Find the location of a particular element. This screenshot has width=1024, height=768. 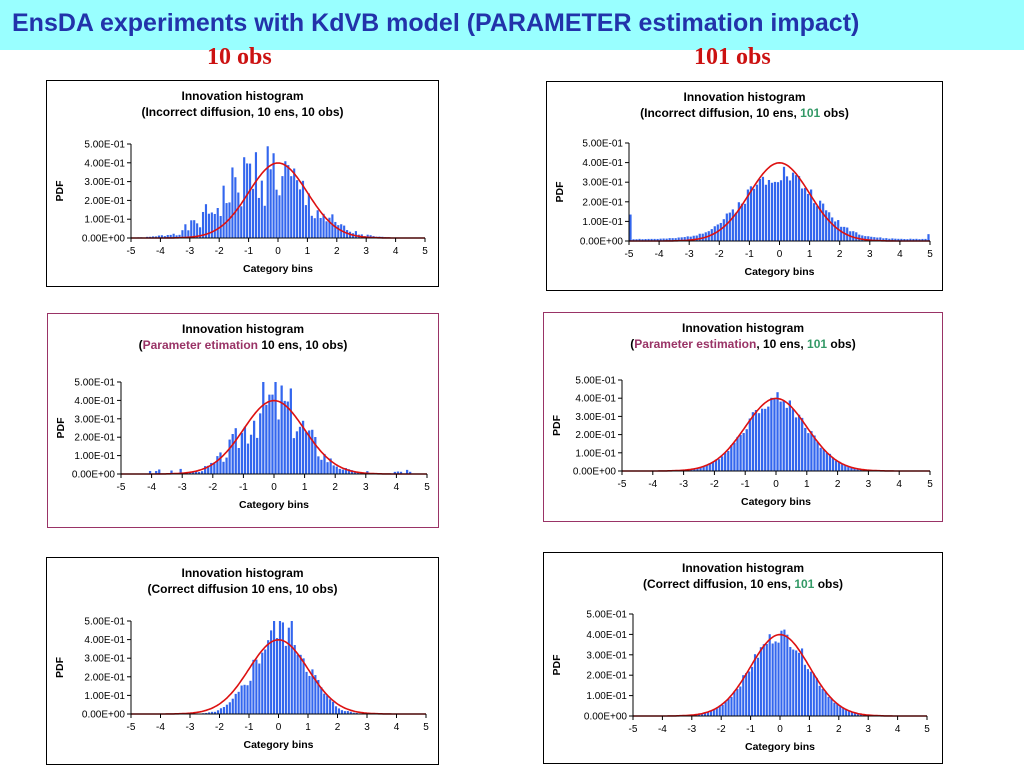

x-tick-label: -2 is located at coordinates (219, 251).